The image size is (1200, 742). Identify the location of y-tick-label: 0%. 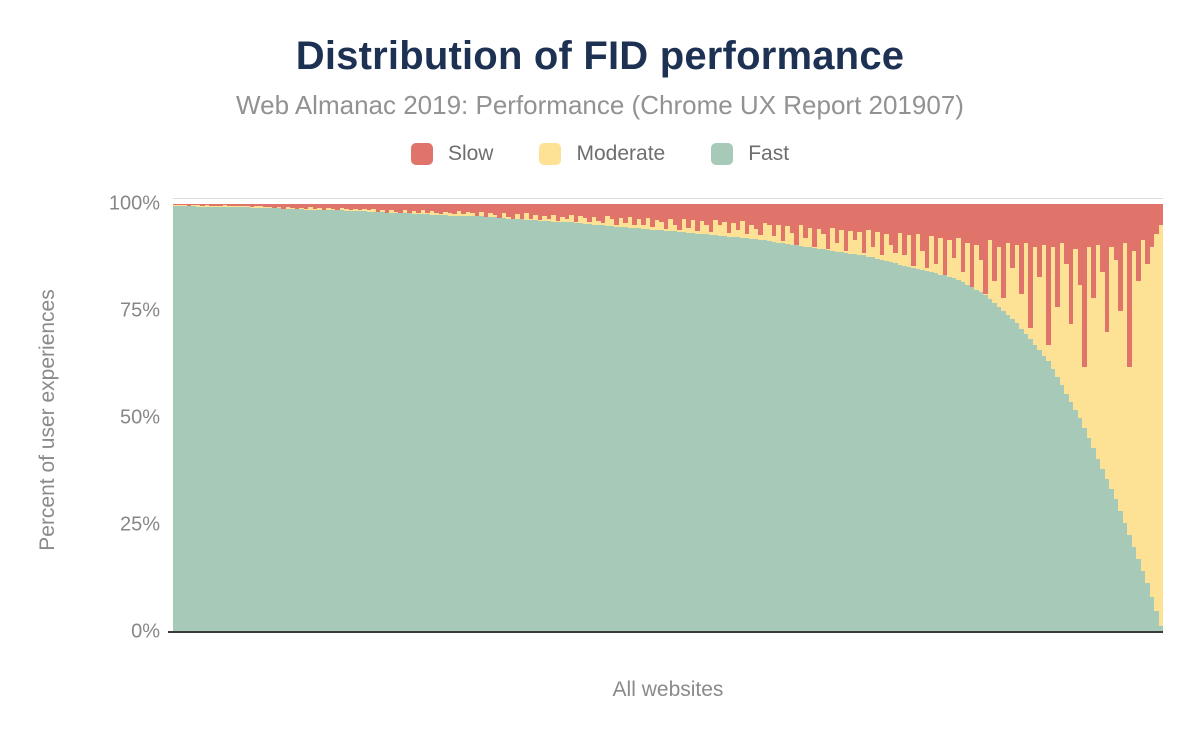
(145, 631).